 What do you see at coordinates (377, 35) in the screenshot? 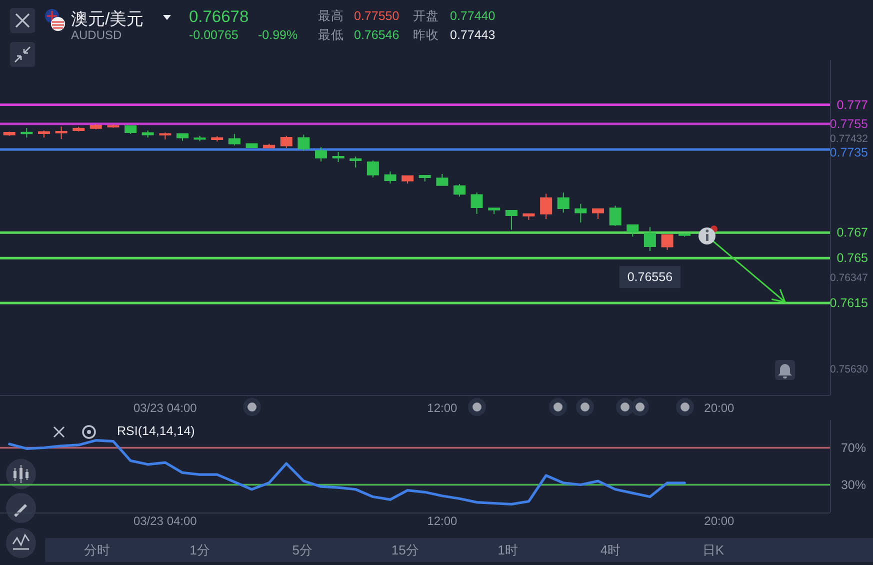
I see `text: 0.76546` at bounding box center [377, 35].